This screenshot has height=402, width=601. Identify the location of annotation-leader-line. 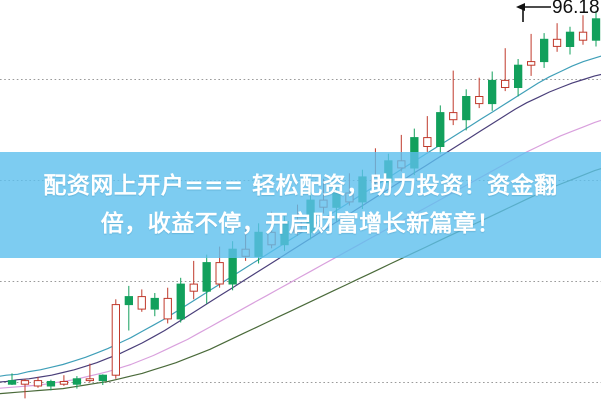
(536, 14).